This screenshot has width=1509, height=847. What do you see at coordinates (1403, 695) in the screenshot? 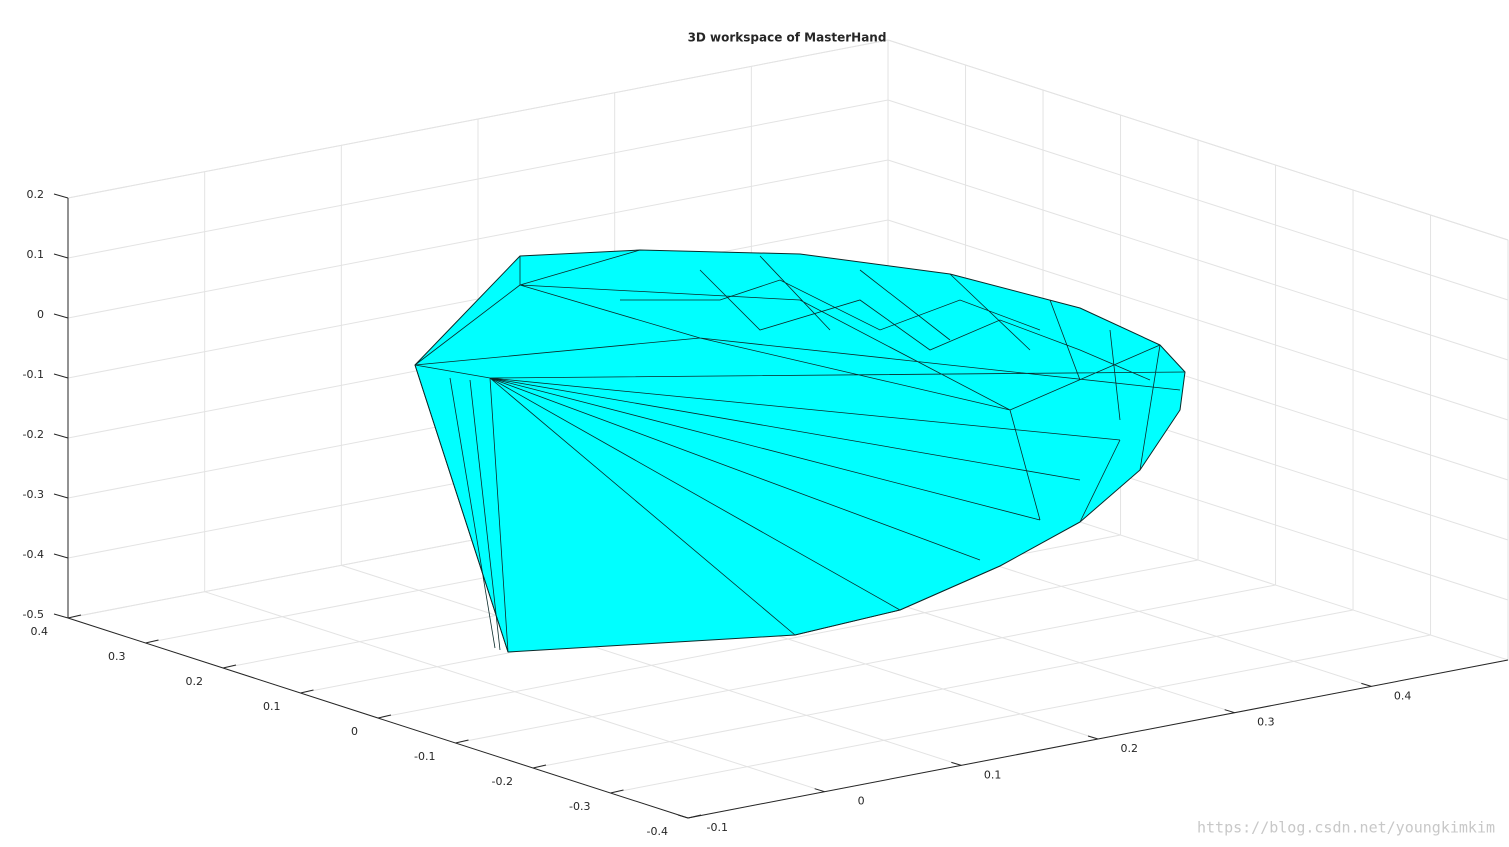
I see `x-tick-label: 0.4` at bounding box center [1403, 695].